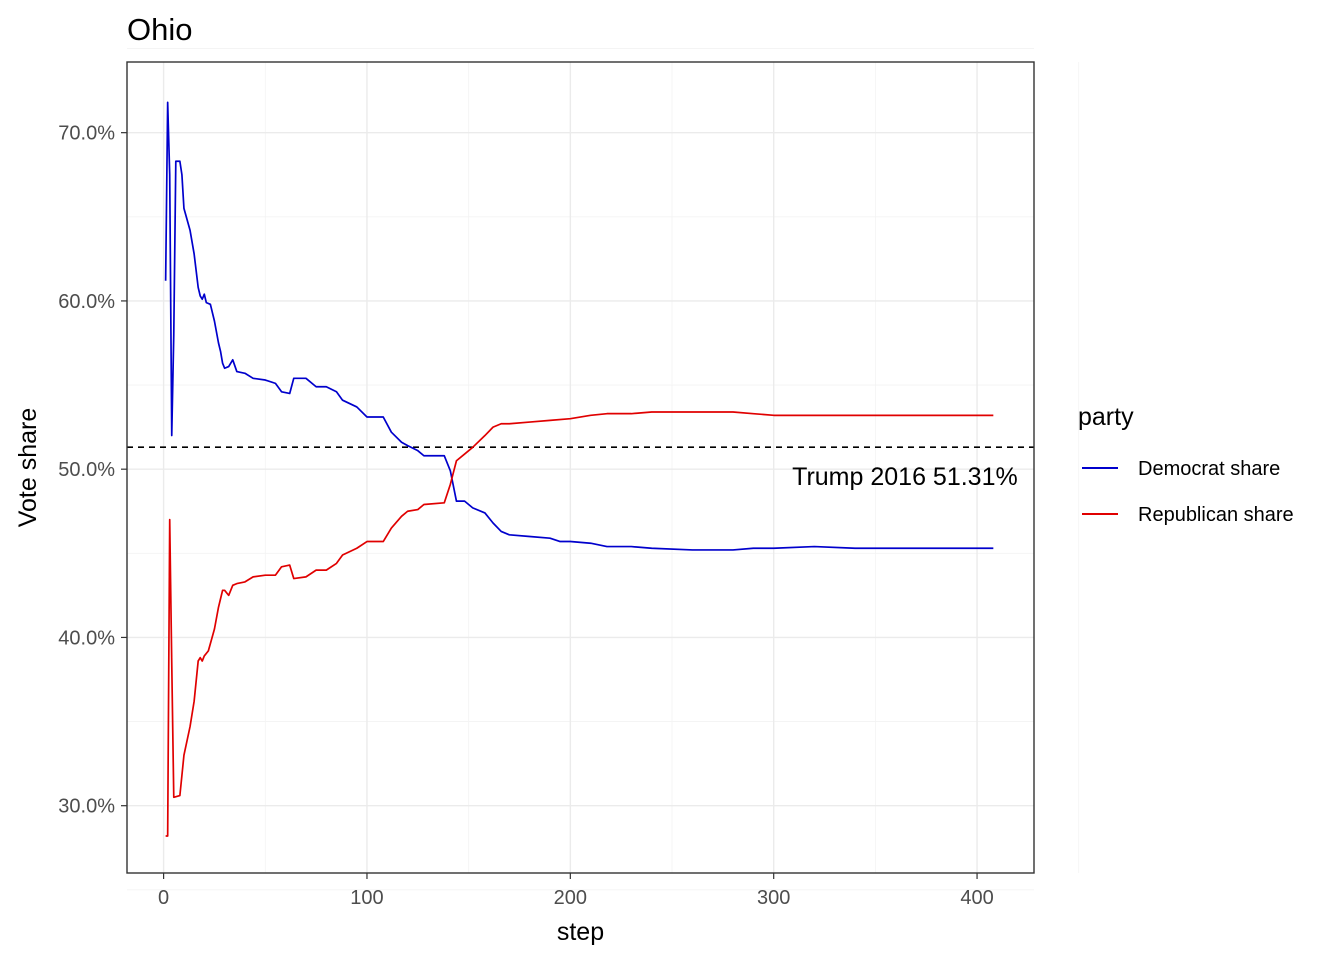  I want to click on x-axis-label: step, so click(580, 932).